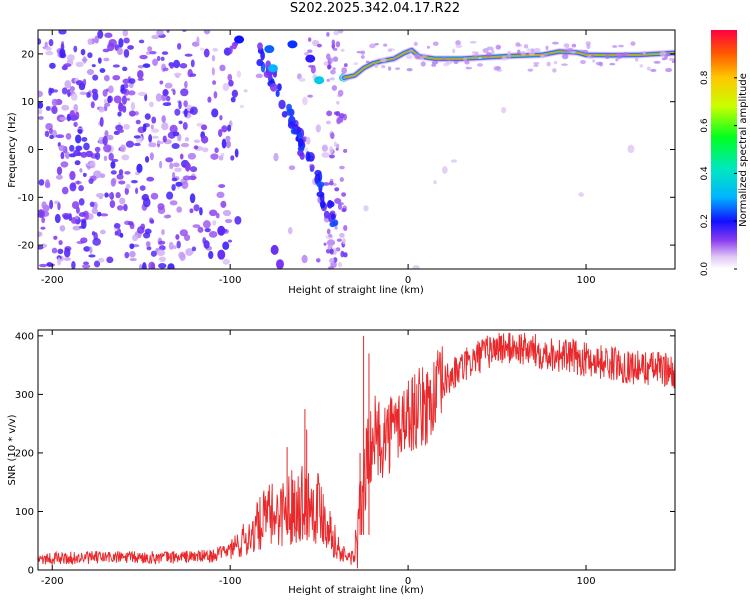  What do you see at coordinates (12, 150) in the screenshot?
I see `spectrogram-ylabel: Frequency (Hz)` at bounding box center [12, 150].